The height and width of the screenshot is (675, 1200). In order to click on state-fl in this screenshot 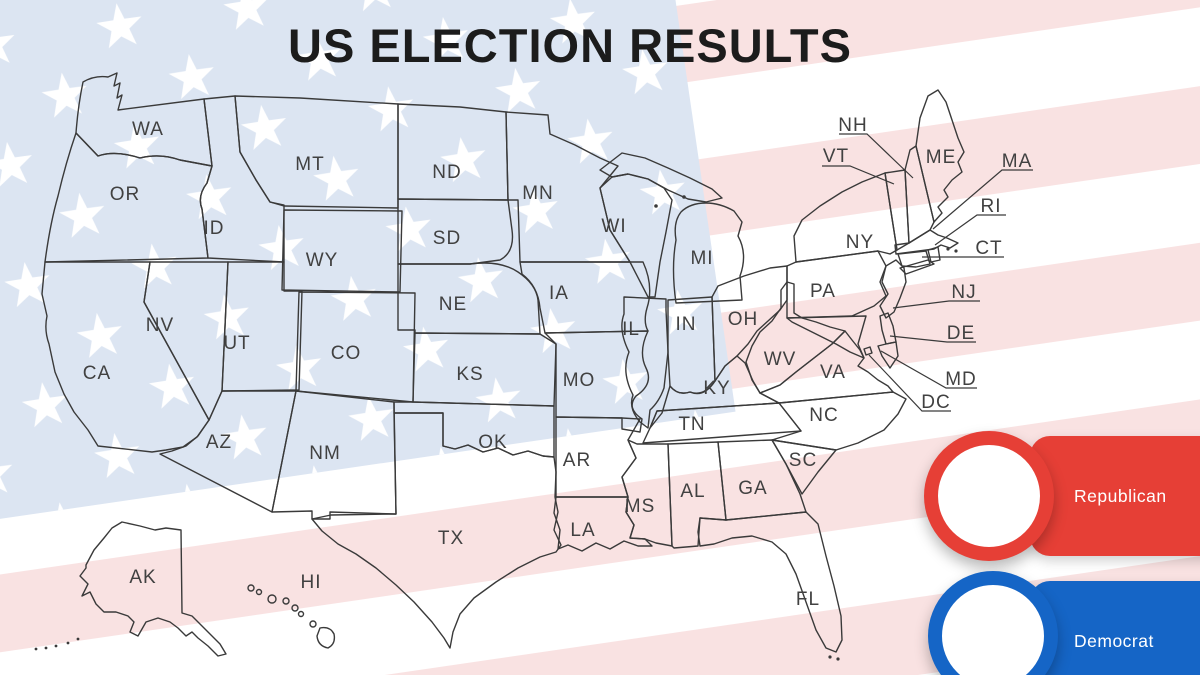, I will do `click(770, 582)`.